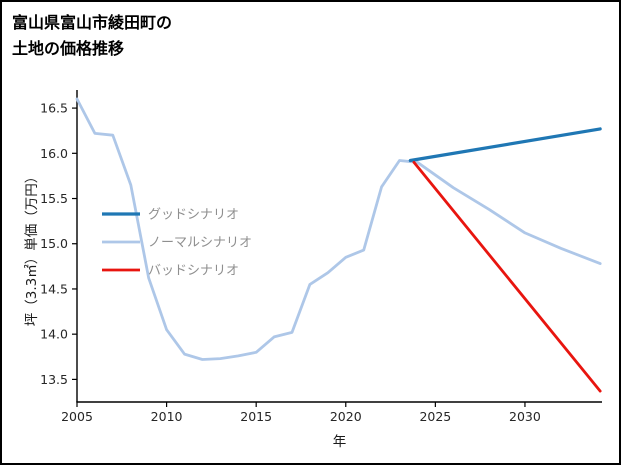  What do you see at coordinates (193, 271) in the screenshot?
I see `legend-label-バッドシナリオ: バッドシナリオ` at bounding box center [193, 271].